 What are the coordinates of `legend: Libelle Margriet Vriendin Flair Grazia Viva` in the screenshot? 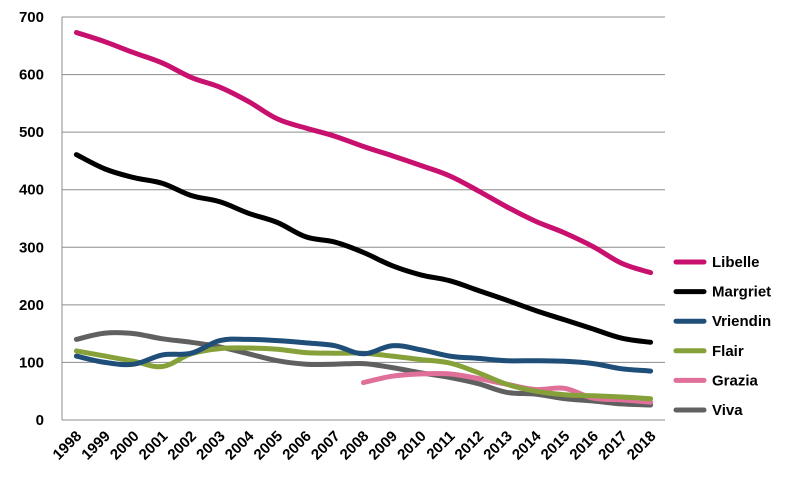 It's located at (722, 336).